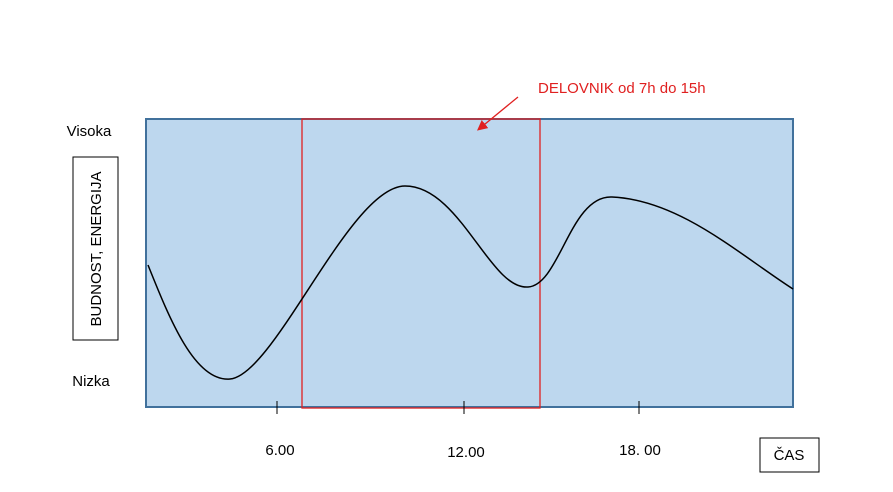  Describe the element at coordinates (622, 88) in the screenshot. I see `work-hours-label: DELOVNIK od 7h do 15h` at that location.